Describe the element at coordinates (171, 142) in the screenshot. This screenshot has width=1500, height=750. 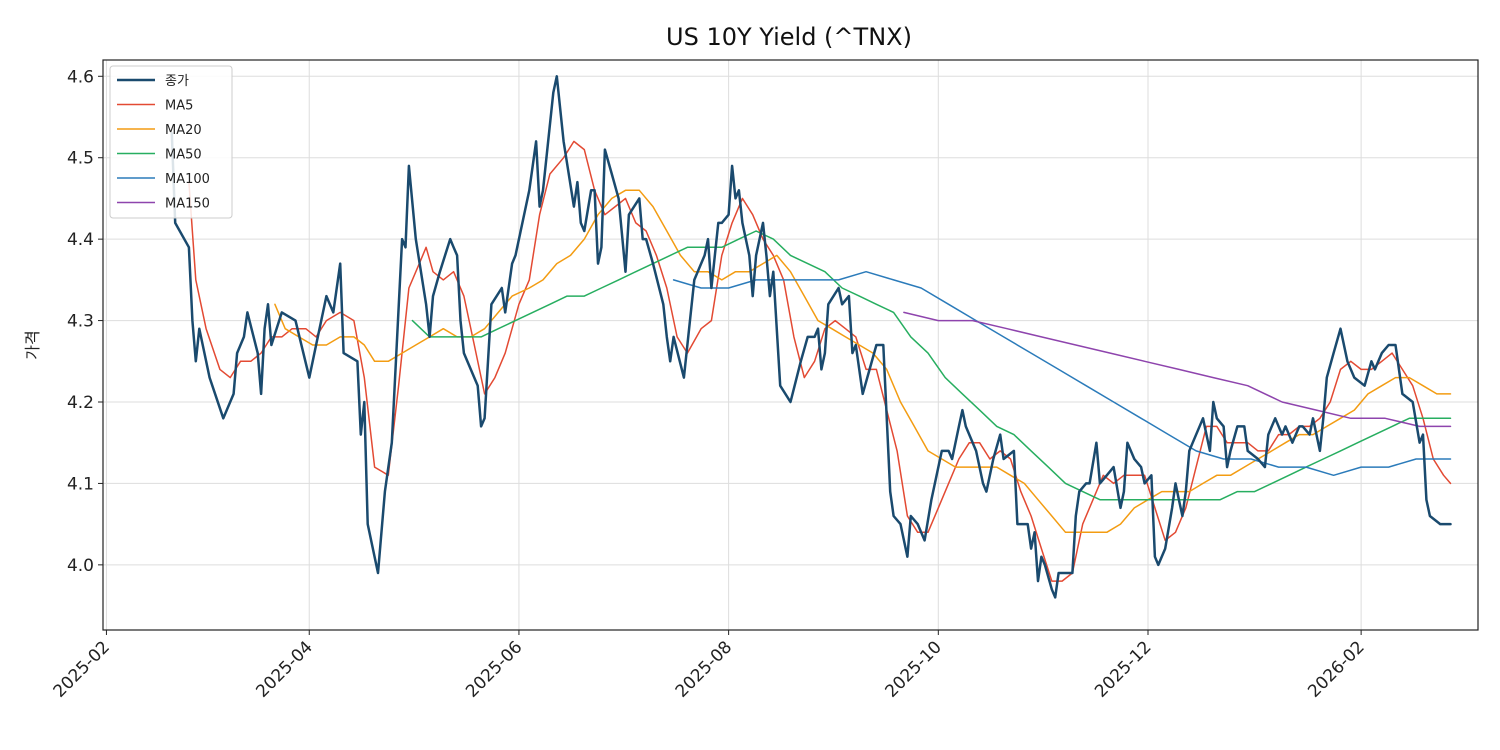
I see `legend: 종가 MA5 MA20 MA50 MA100 MA150` at that location.